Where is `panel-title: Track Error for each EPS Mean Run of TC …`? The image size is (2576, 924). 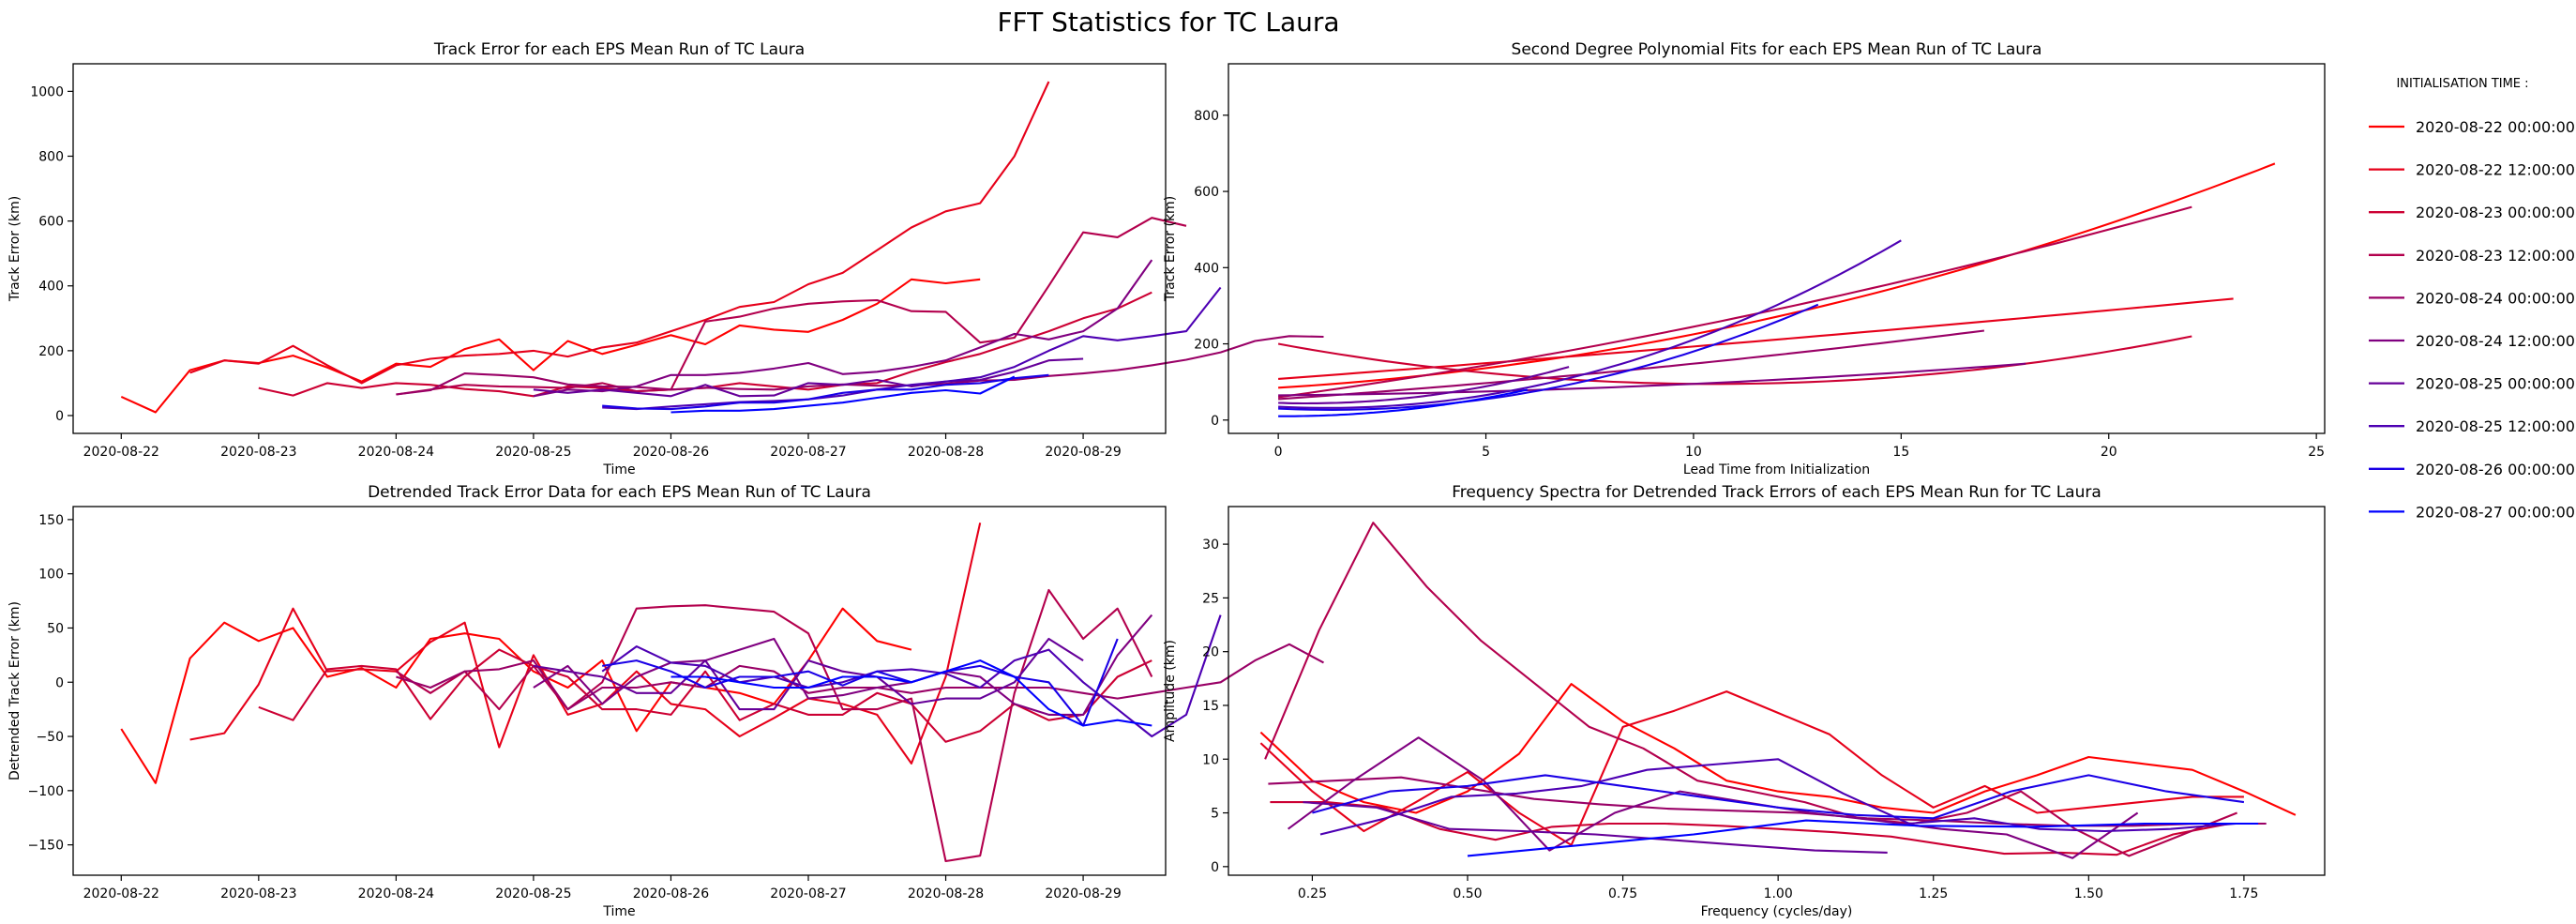
panel-title: Track Error for each EPS Mean Run of TC … is located at coordinates (619, 49).